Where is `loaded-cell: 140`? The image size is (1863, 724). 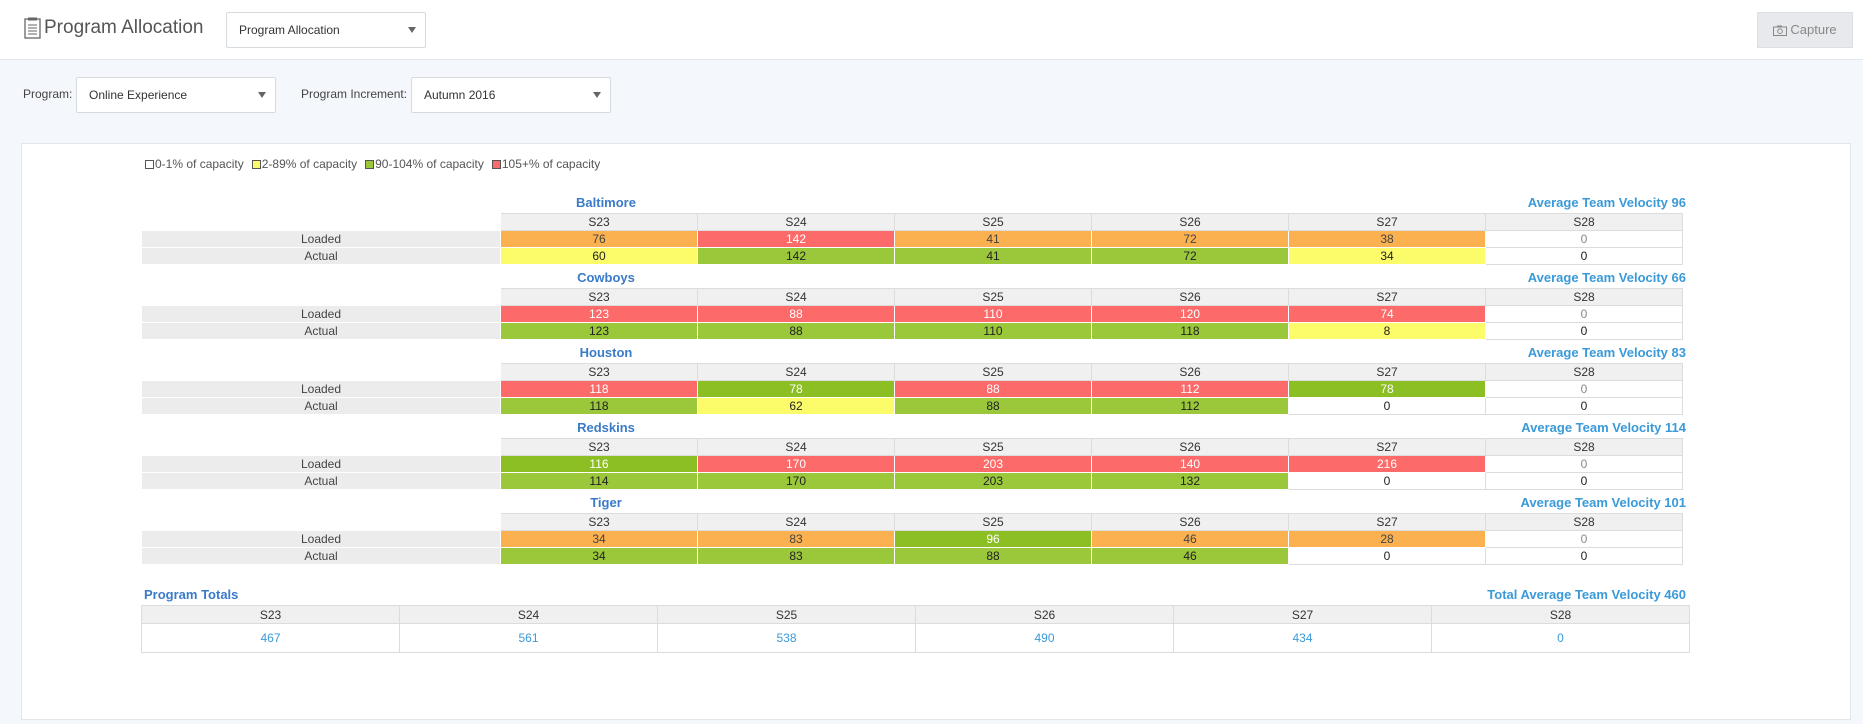
loaded-cell: 140 is located at coordinates (1190, 464).